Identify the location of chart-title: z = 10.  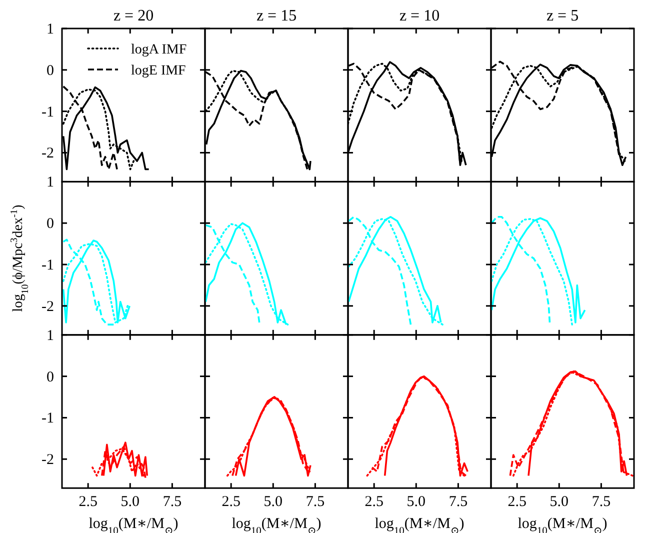
(419, 16).